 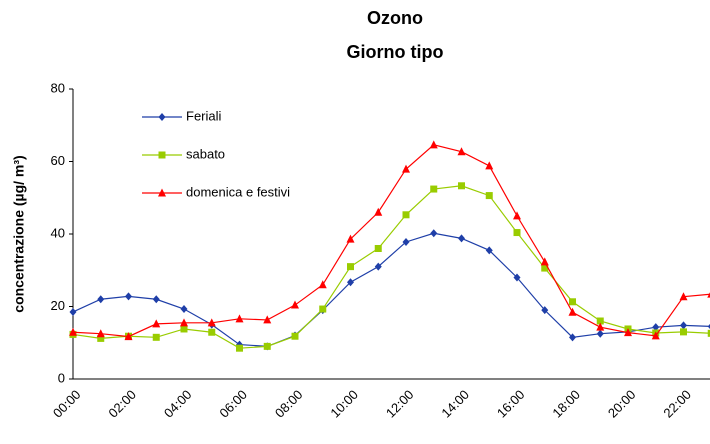 What do you see at coordinates (511, 404) in the screenshot?
I see `x-tick-label: 16:00` at bounding box center [511, 404].